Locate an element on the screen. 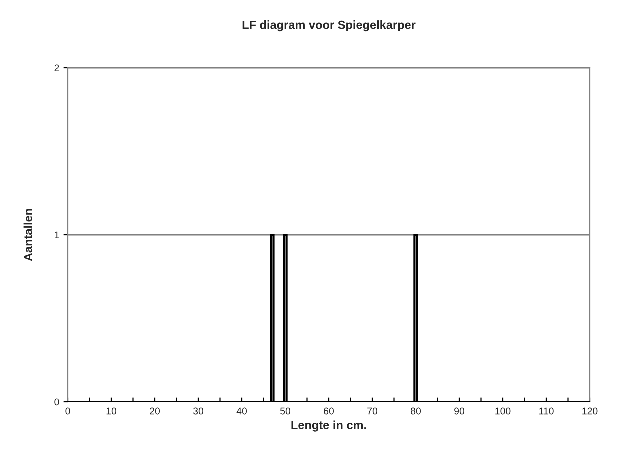 The width and height of the screenshot is (622, 450). x-tick-label: 0 is located at coordinates (68, 411).